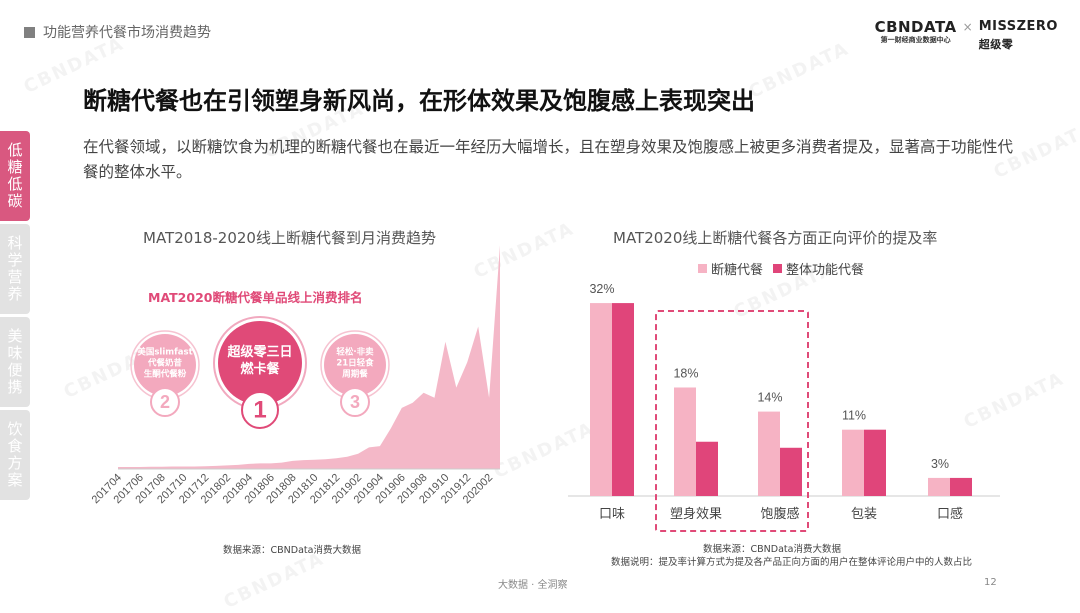 This screenshot has width=1080, height=613. What do you see at coordinates (309, 357) in the screenshot?
I see `area-series` at bounding box center [309, 357].